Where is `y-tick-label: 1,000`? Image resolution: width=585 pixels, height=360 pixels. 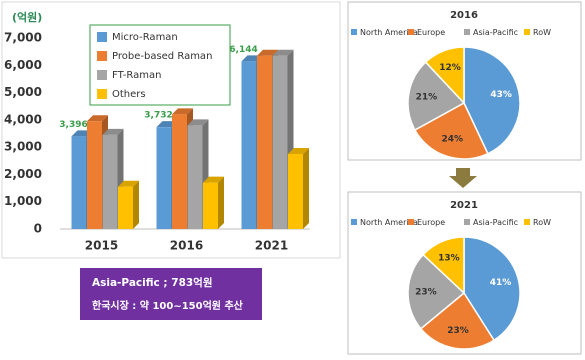 y-tick-label: 1,000 is located at coordinates (23, 201).